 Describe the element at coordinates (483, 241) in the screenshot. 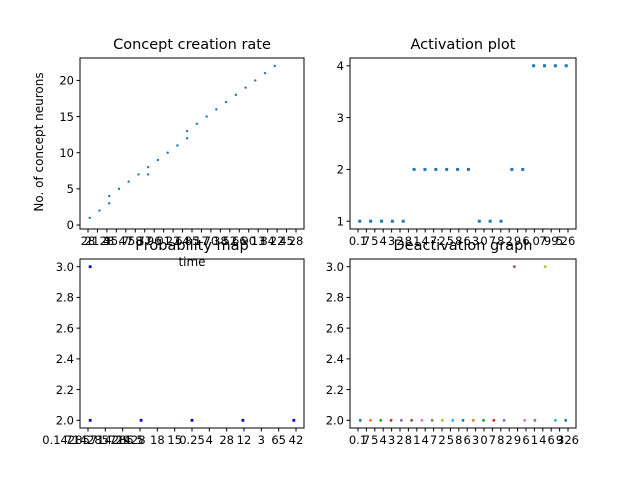

I see `activation-xtick-label: 0` at that location.